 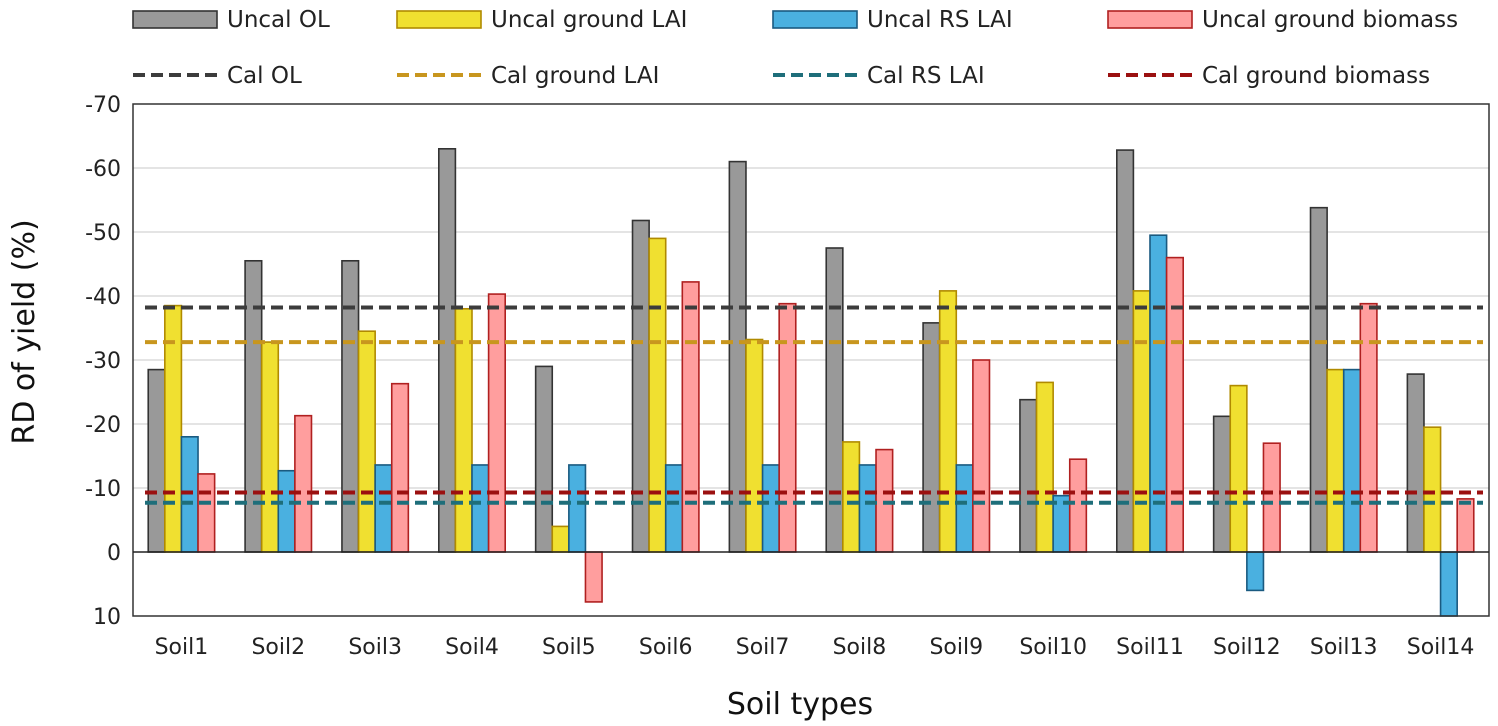 I want to click on bar-uncal-ground-lai-soil10, so click(x=1044, y=467).